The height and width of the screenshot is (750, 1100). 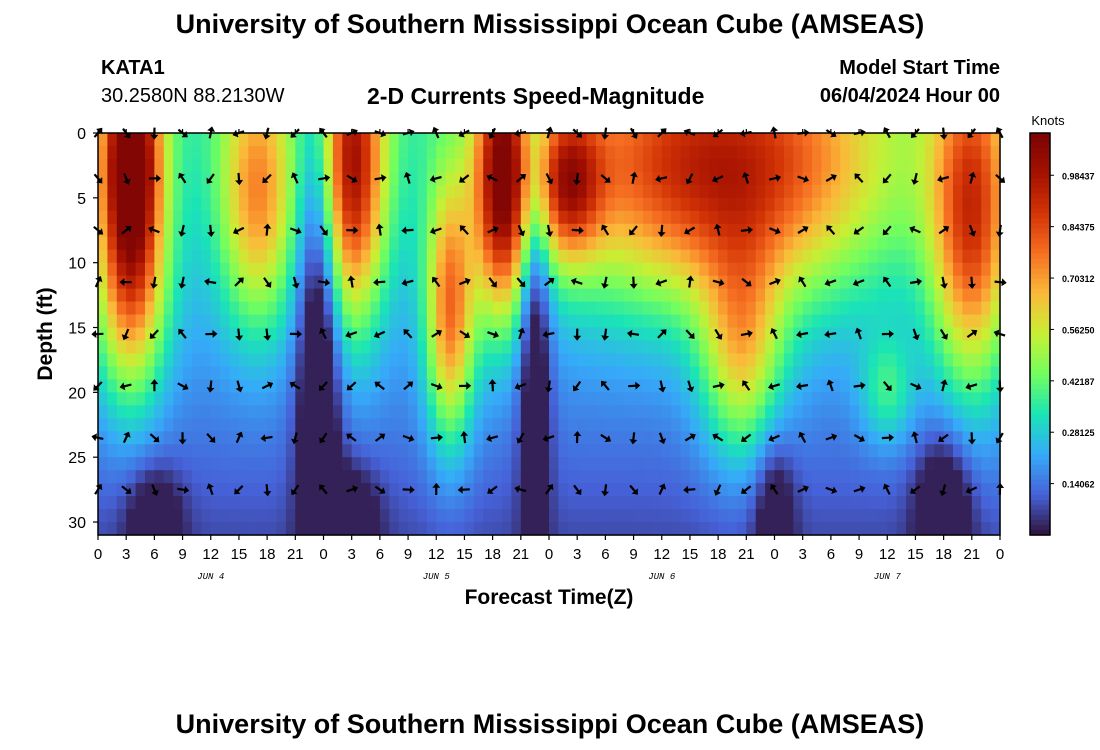 I want to click on colorbar-frame, so click(x=1040, y=334).